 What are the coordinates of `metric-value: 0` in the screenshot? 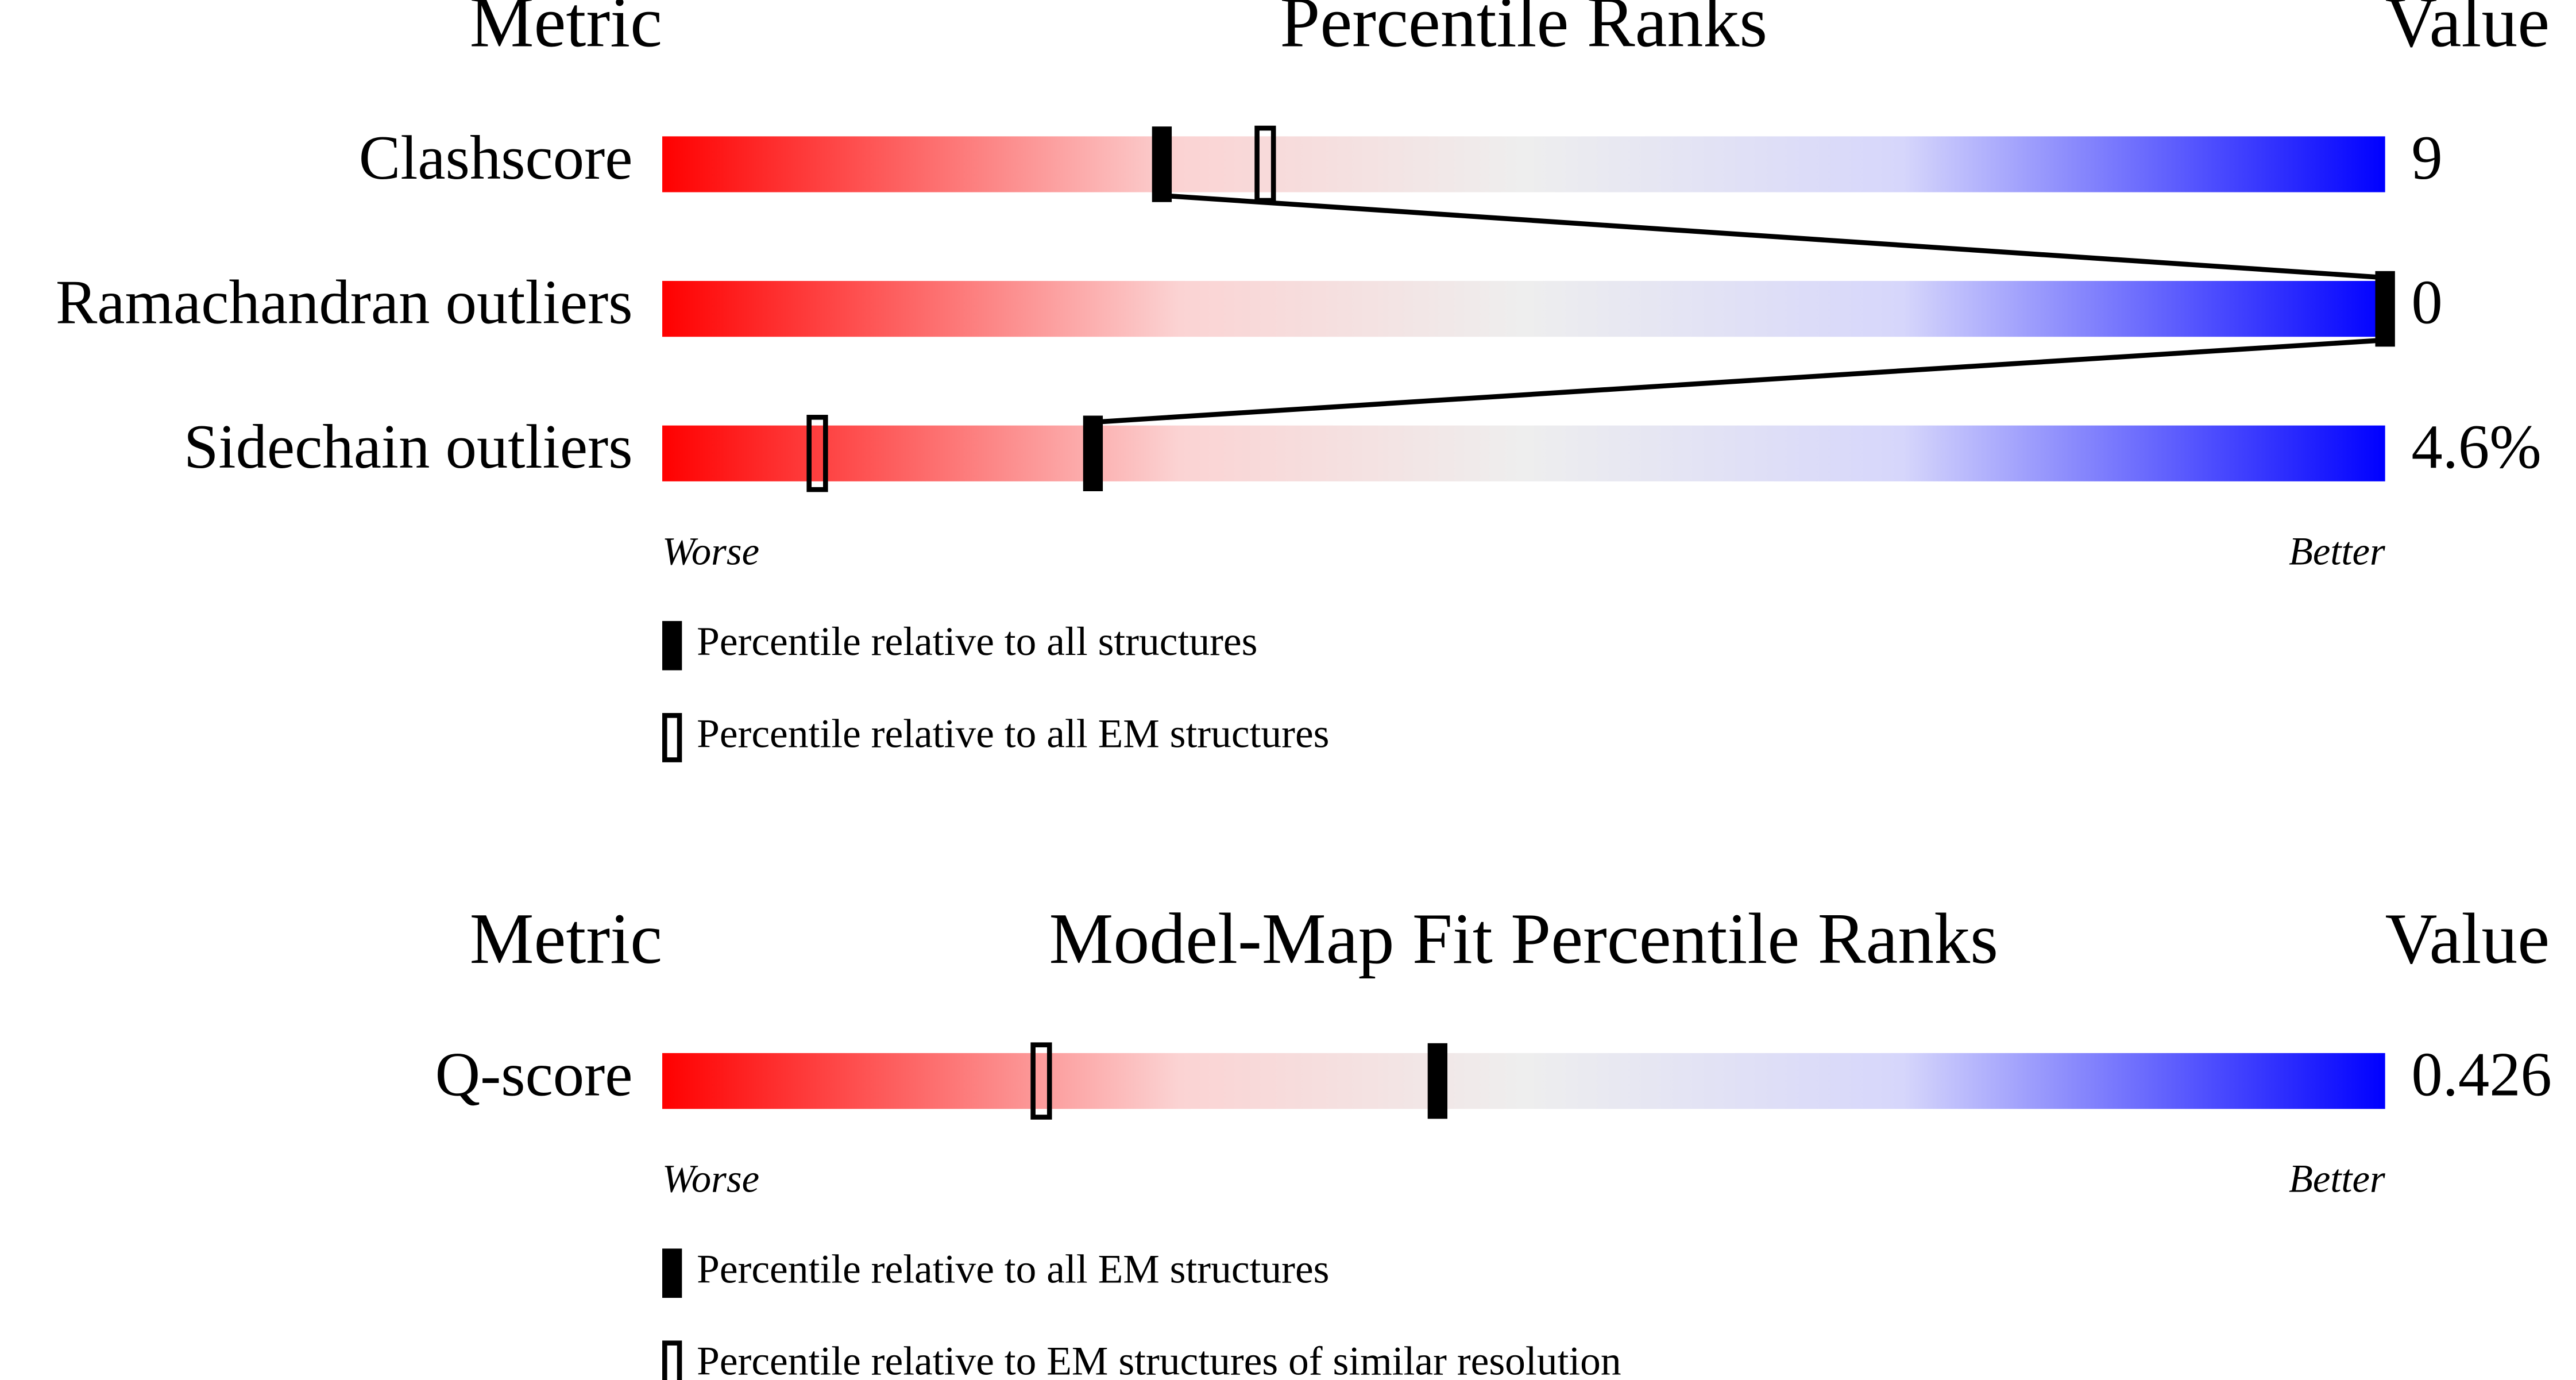 It's located at (2426, 302).